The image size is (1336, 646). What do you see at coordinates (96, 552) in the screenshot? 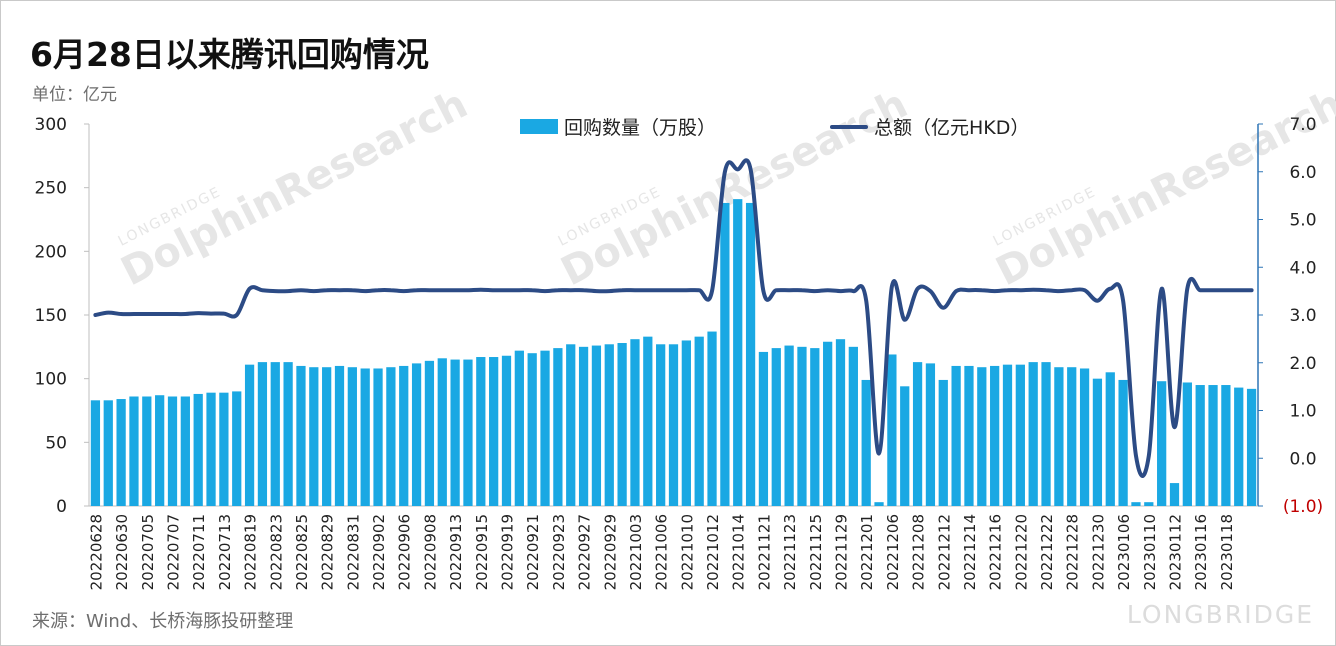
I see `x-tick-label: 20220628` at bounding box center [96, 552].